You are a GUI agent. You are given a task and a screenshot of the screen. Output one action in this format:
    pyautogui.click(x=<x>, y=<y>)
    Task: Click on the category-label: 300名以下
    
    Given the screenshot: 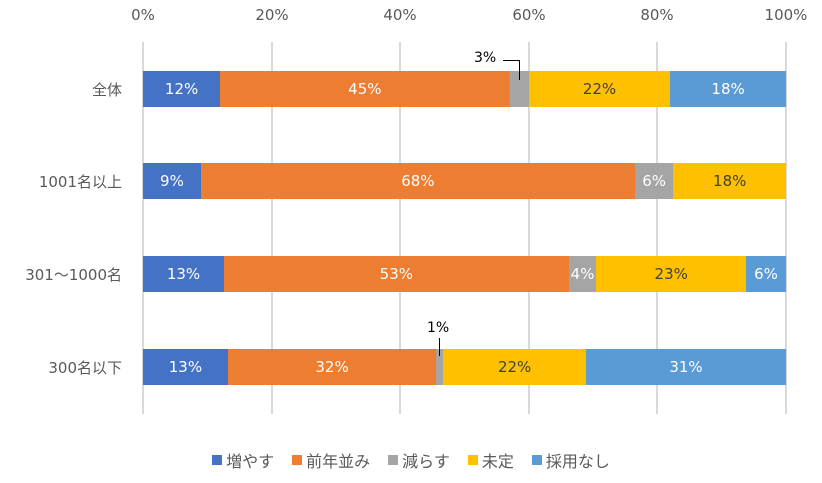 What is the action you would take?
    pyautogui.click(x=85, y=368)
    